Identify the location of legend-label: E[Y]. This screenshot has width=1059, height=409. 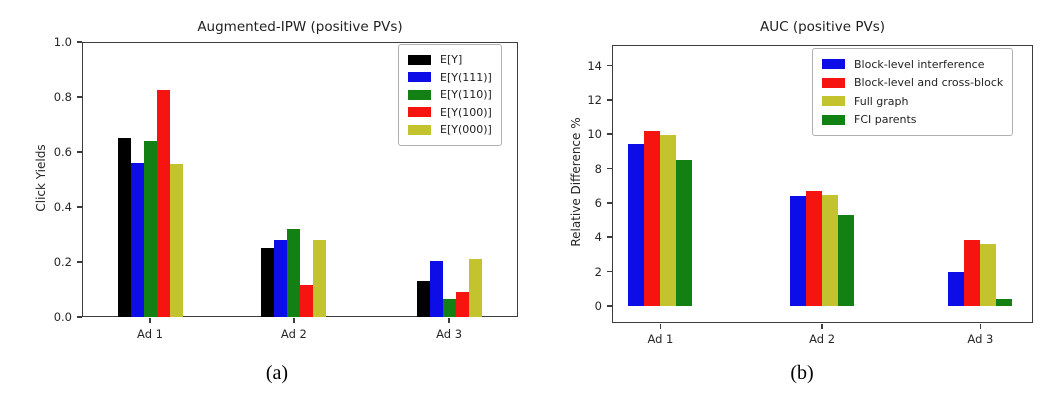
(451, 60).